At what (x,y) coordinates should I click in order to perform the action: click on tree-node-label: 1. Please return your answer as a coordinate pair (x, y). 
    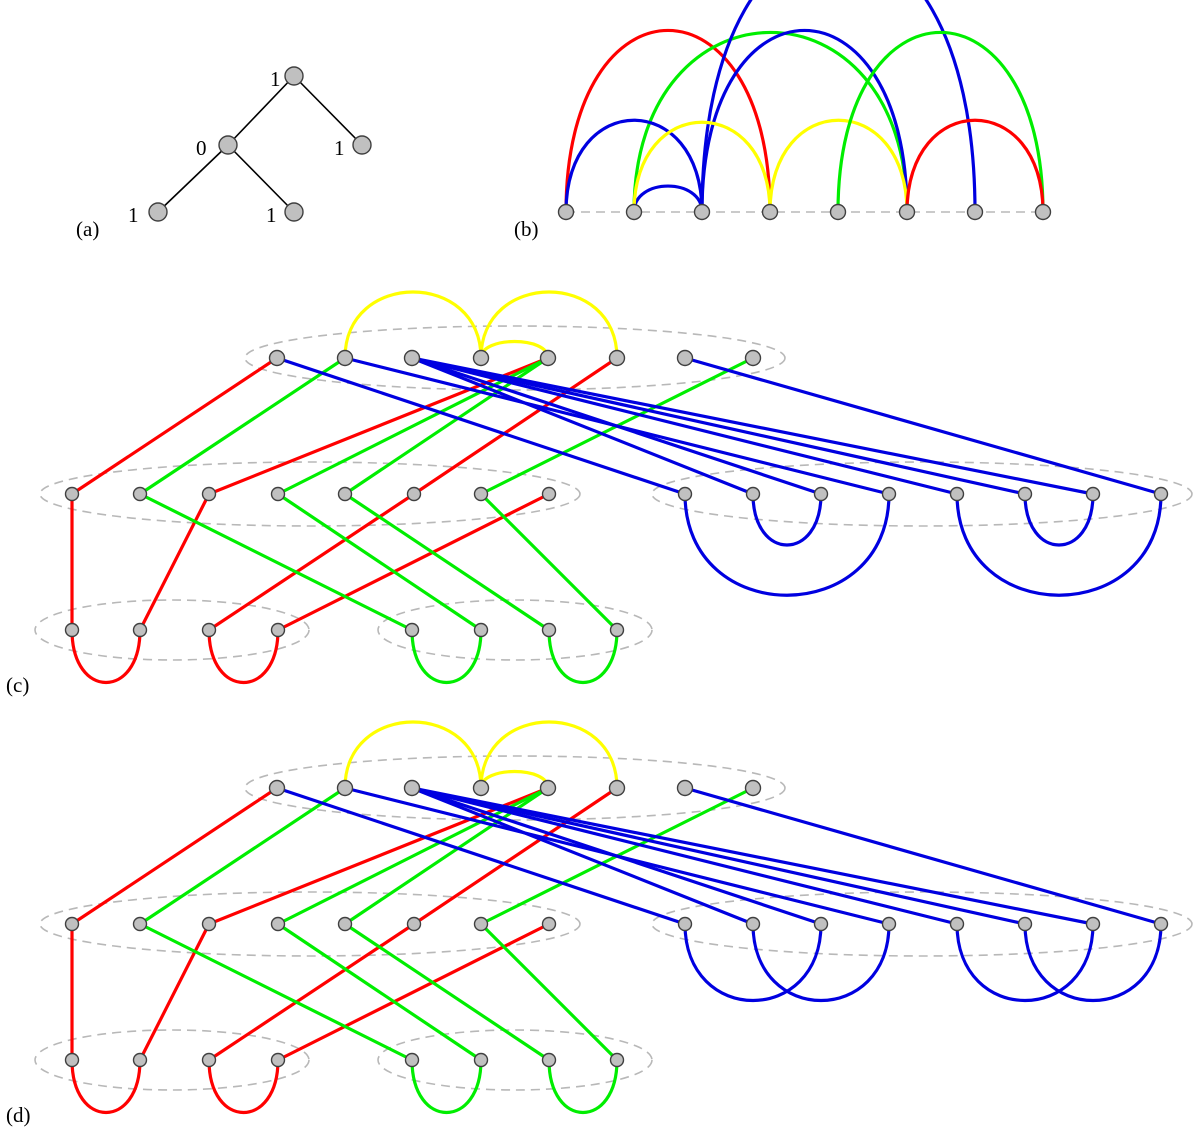
    Looking at the image, I should click on (133, 215).